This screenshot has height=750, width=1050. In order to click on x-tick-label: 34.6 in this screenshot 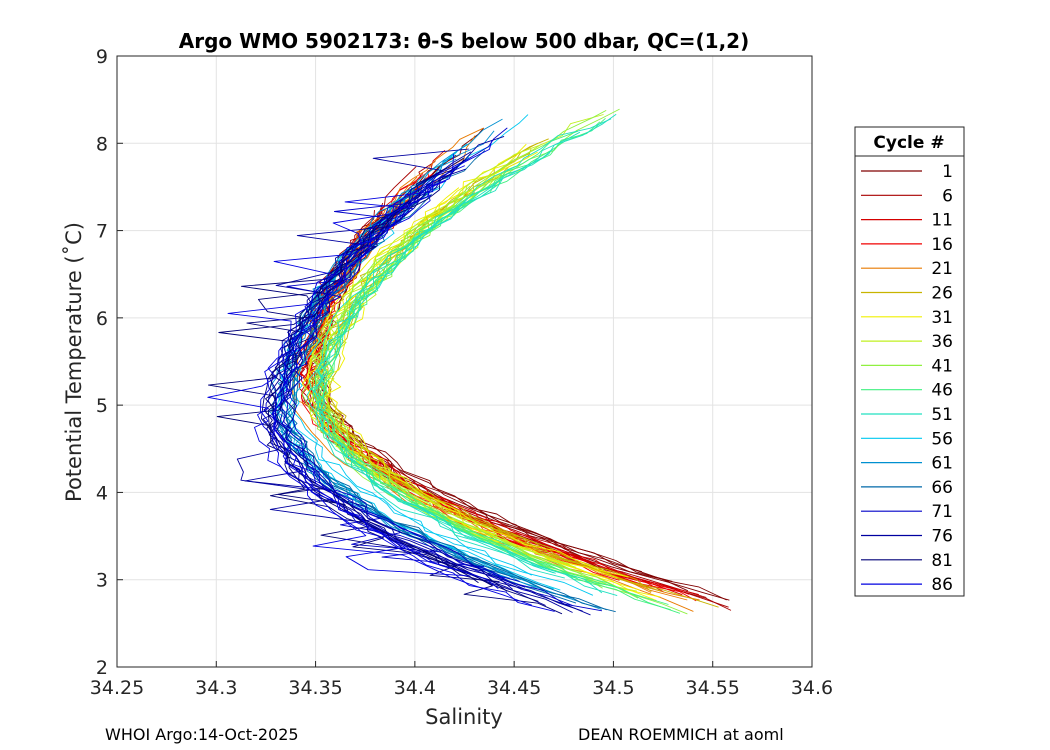, I will do `click(812, 688)`.